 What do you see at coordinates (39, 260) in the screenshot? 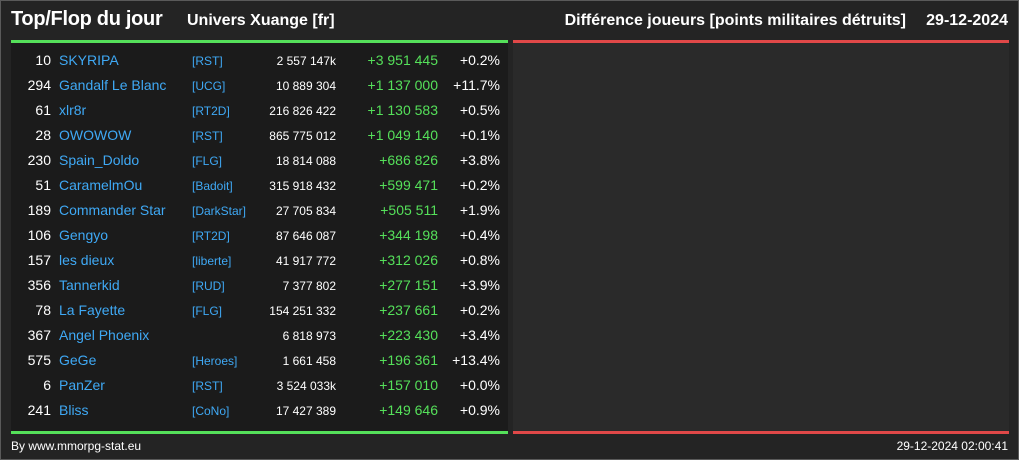
I see `player-rank: 157` at bounding box center [39, 260].